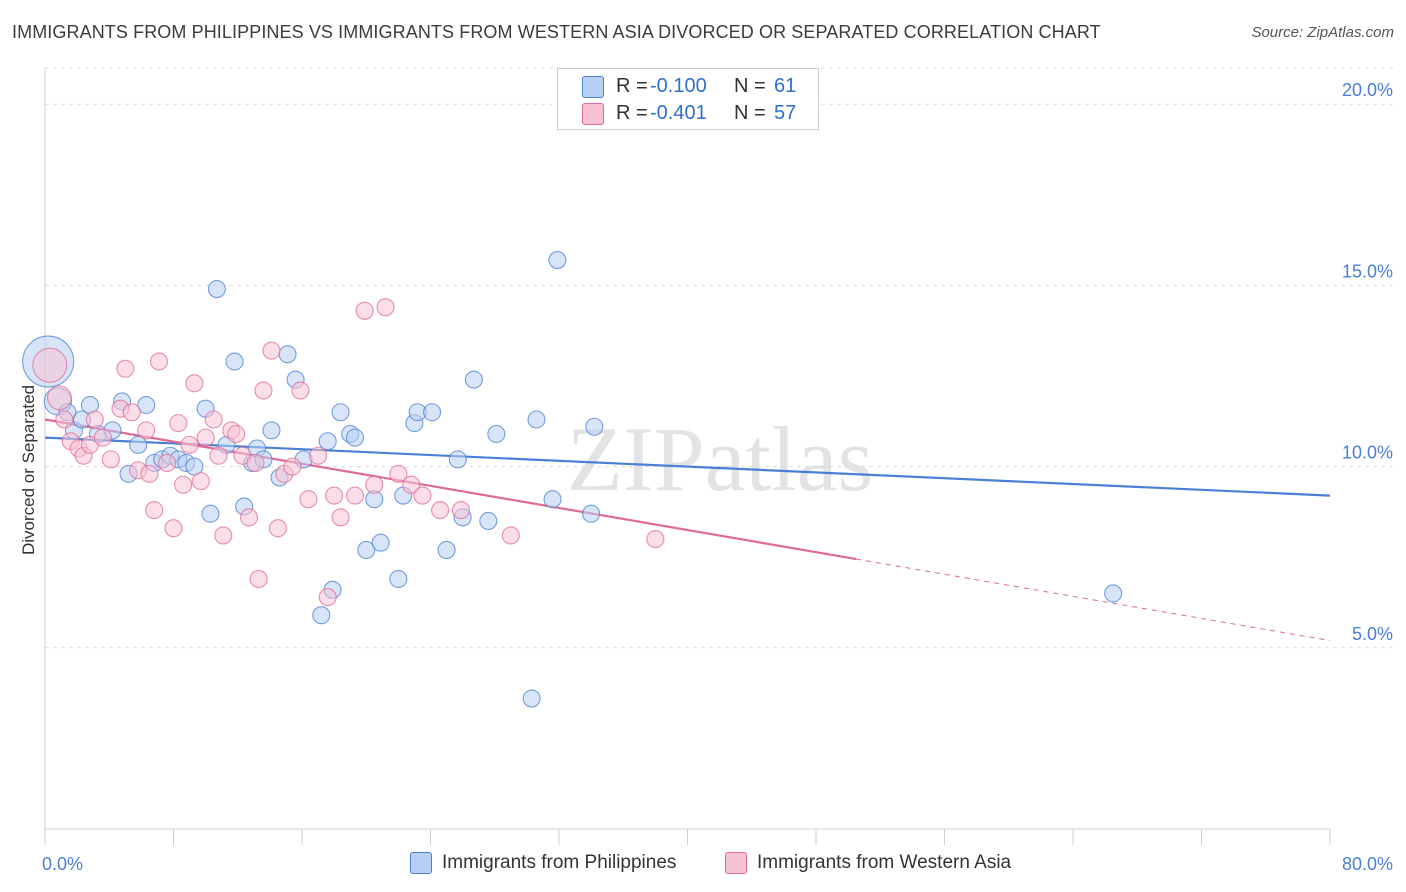 This screenshot has height=892, width=1406. Describe the element at coordinates (785, 86) in the screenshot. I see `n-value: 61` at that location.